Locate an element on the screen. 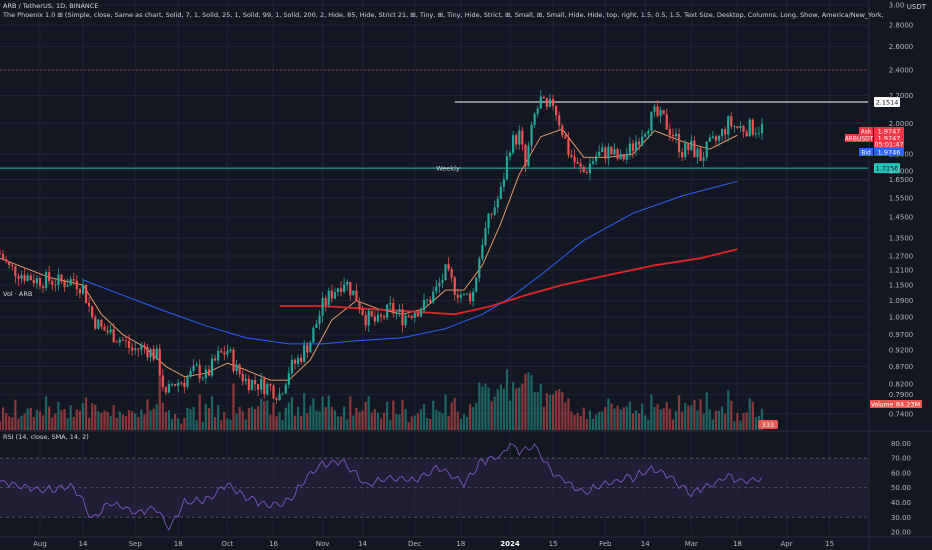 This screenshot has width=932, height=550. price-tick-label: 0.7900 is located at coordinates (901, 395).